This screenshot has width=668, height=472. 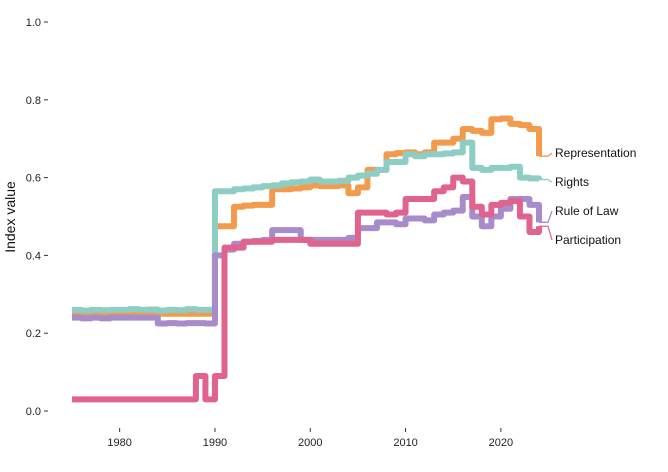 I want to click on x-tick-label: 1990, so click(x=215, y=443).